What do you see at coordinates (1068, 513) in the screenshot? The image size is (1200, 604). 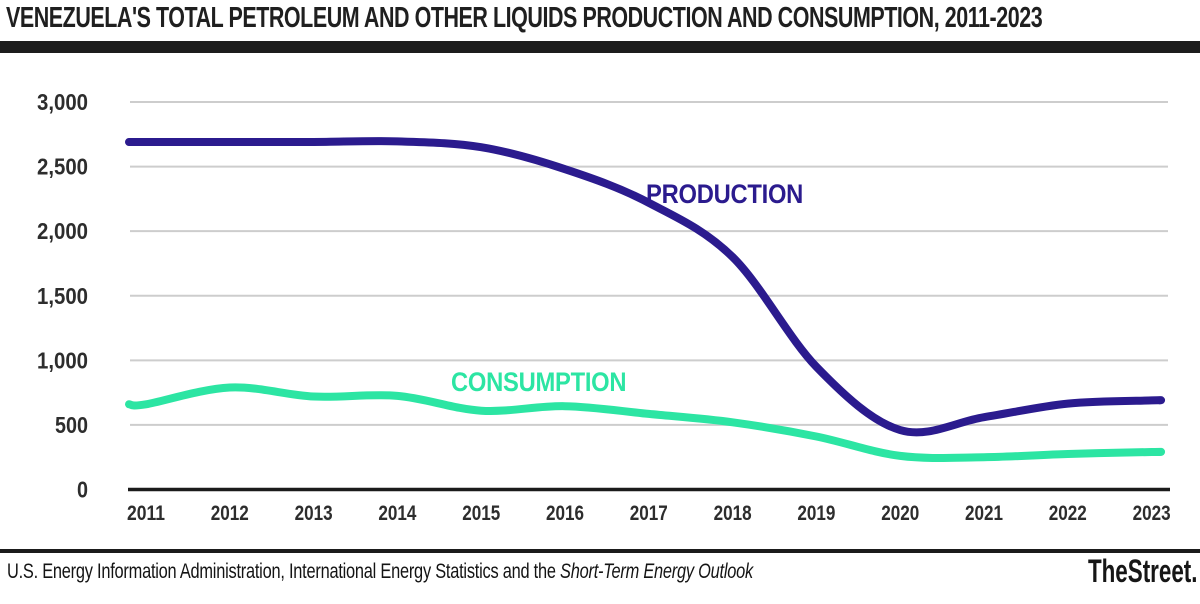 I see `x-axis-tick-label: 2022` at bounding box center [1068, 513].